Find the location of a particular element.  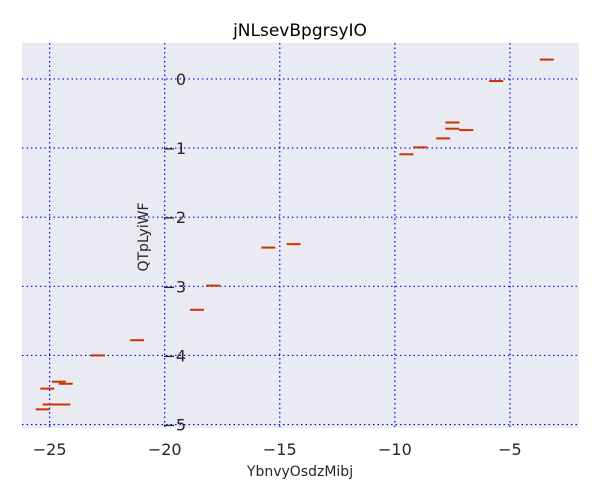

y-tick-label: −1 is located at coordinates (174, 148).